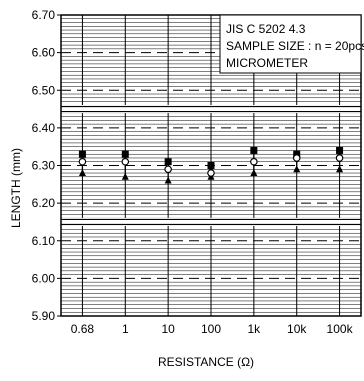 This screenshot has height=381, width=364. Describe the element at coordinates (211, 109) in the screenshot. I see `upper-spec-limit-line-gap` at that location.